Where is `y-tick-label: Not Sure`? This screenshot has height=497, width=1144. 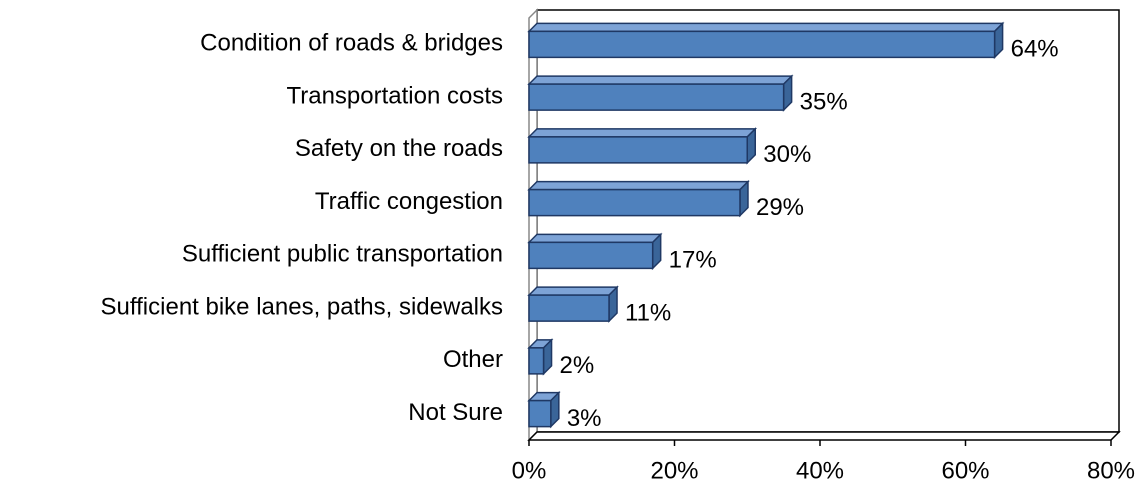
y-tick-label: Not Sure is located at coordinates (455, 412).